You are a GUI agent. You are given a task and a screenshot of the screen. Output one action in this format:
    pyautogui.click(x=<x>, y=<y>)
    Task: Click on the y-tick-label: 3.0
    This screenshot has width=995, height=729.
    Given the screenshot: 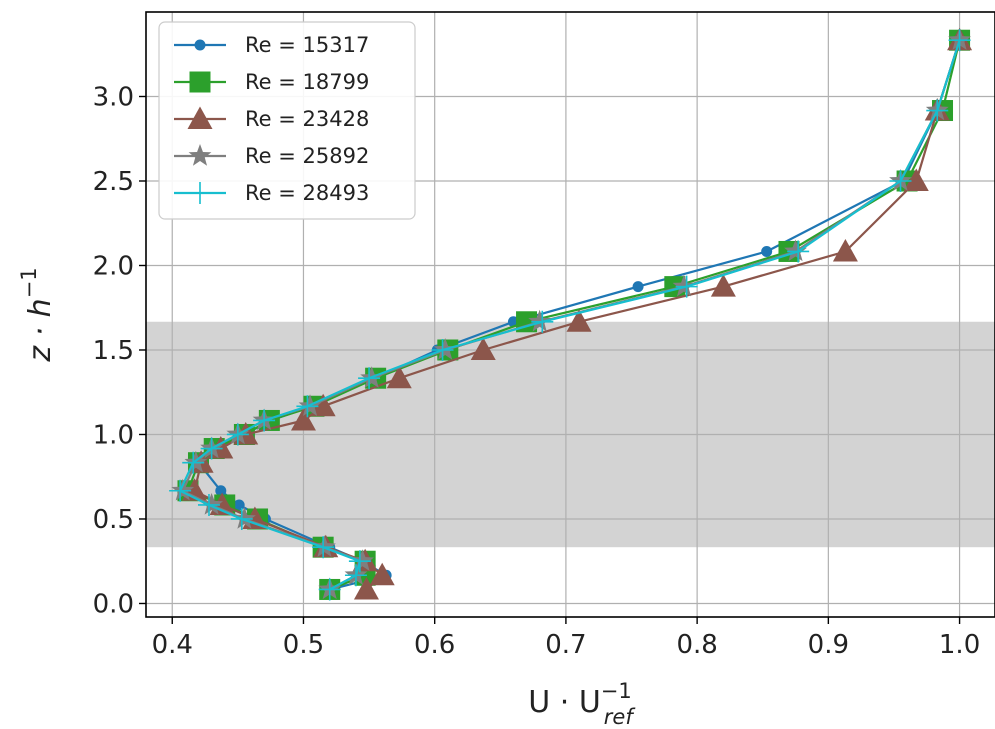 What is the action you would take?
    pyautogui.click(x=113, y=97)
    